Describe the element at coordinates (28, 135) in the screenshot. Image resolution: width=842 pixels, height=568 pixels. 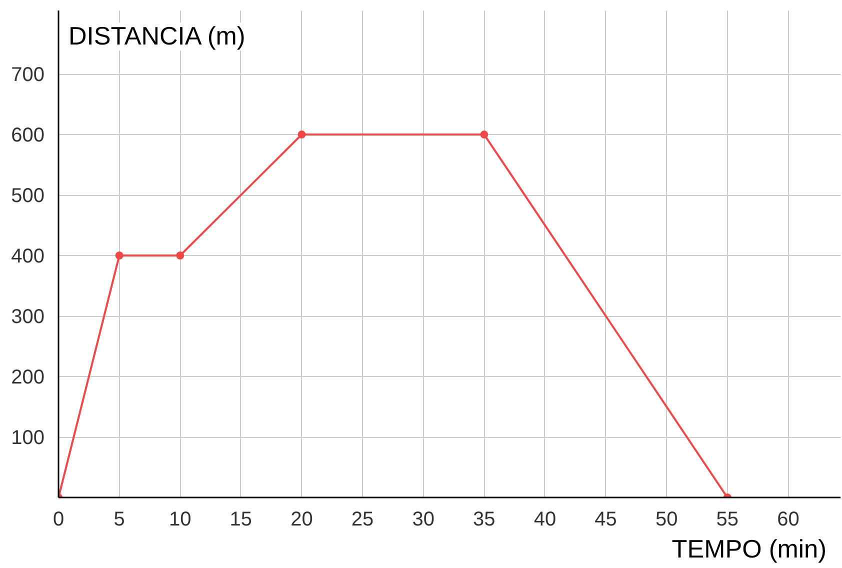
I see `y-tick-label: 600` at that location.